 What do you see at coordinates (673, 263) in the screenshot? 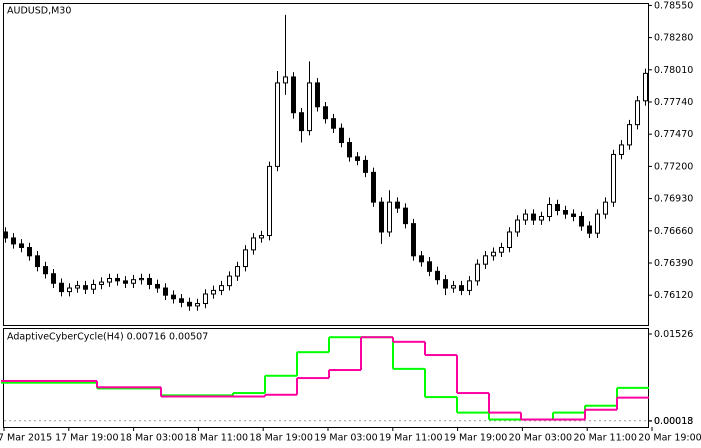
I see `y-tick-label: 0.76390` at bounding box center [673, 263].